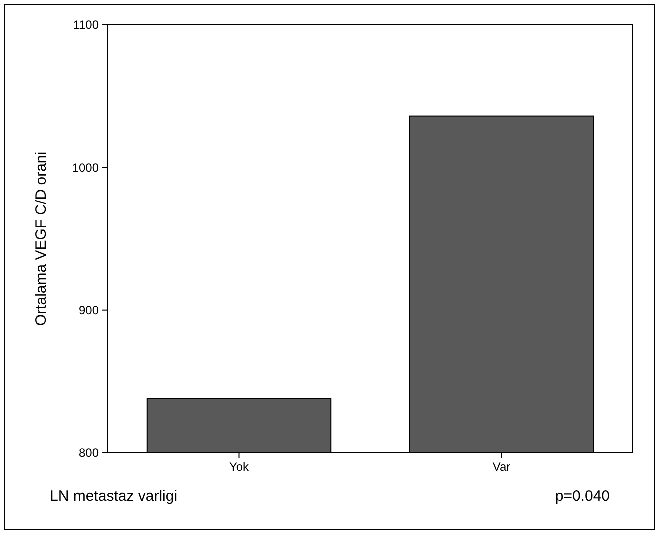 The width and height of the screenshot is (661, 537). I want to click on x-tick-label: Yok, so click(239, 467).